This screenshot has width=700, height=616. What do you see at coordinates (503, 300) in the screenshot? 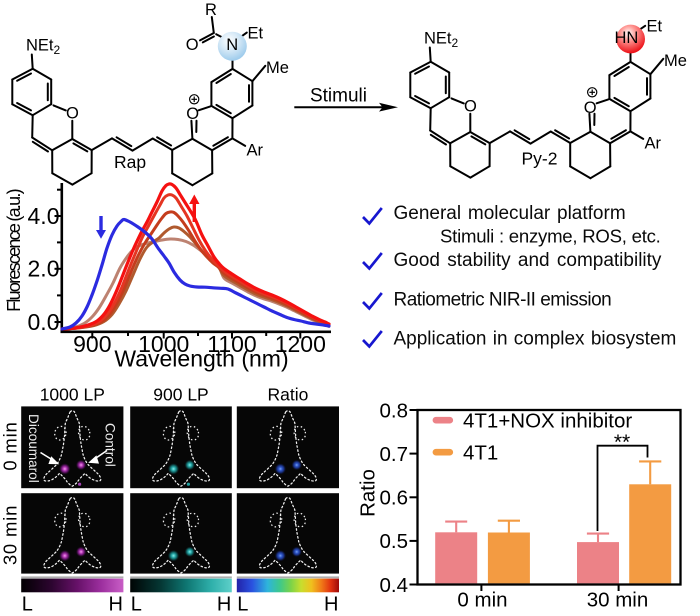
I see `svg-text: Ratiometric NIR-II emission` at bounding box center [503, 300].